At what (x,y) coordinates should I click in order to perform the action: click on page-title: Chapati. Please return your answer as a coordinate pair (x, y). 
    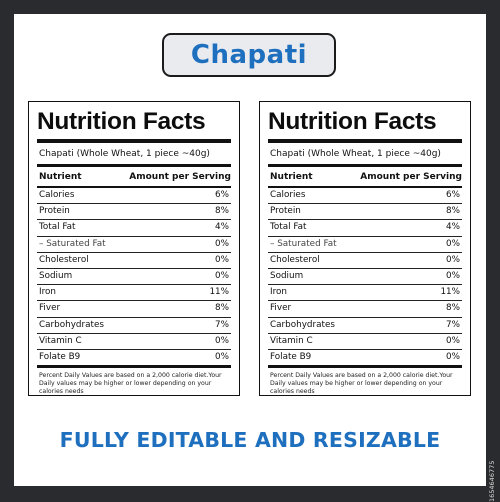
    Looking at the image, I should click on (249, 55).